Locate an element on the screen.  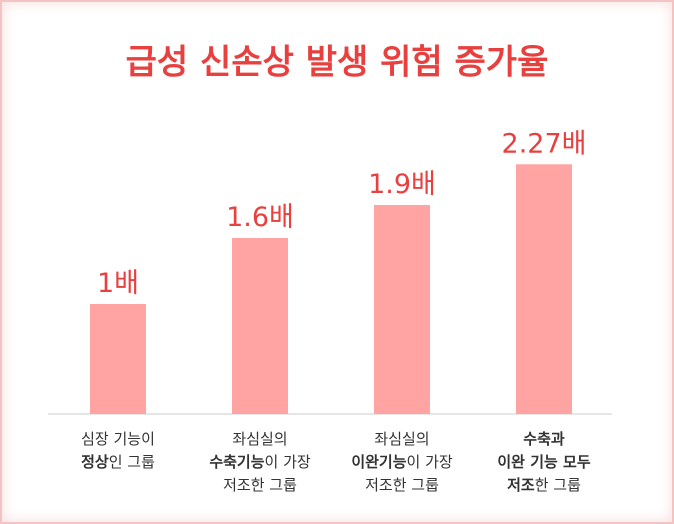
x-tick-label: 이완기능이 가장 is located at coordinates (402, 462).